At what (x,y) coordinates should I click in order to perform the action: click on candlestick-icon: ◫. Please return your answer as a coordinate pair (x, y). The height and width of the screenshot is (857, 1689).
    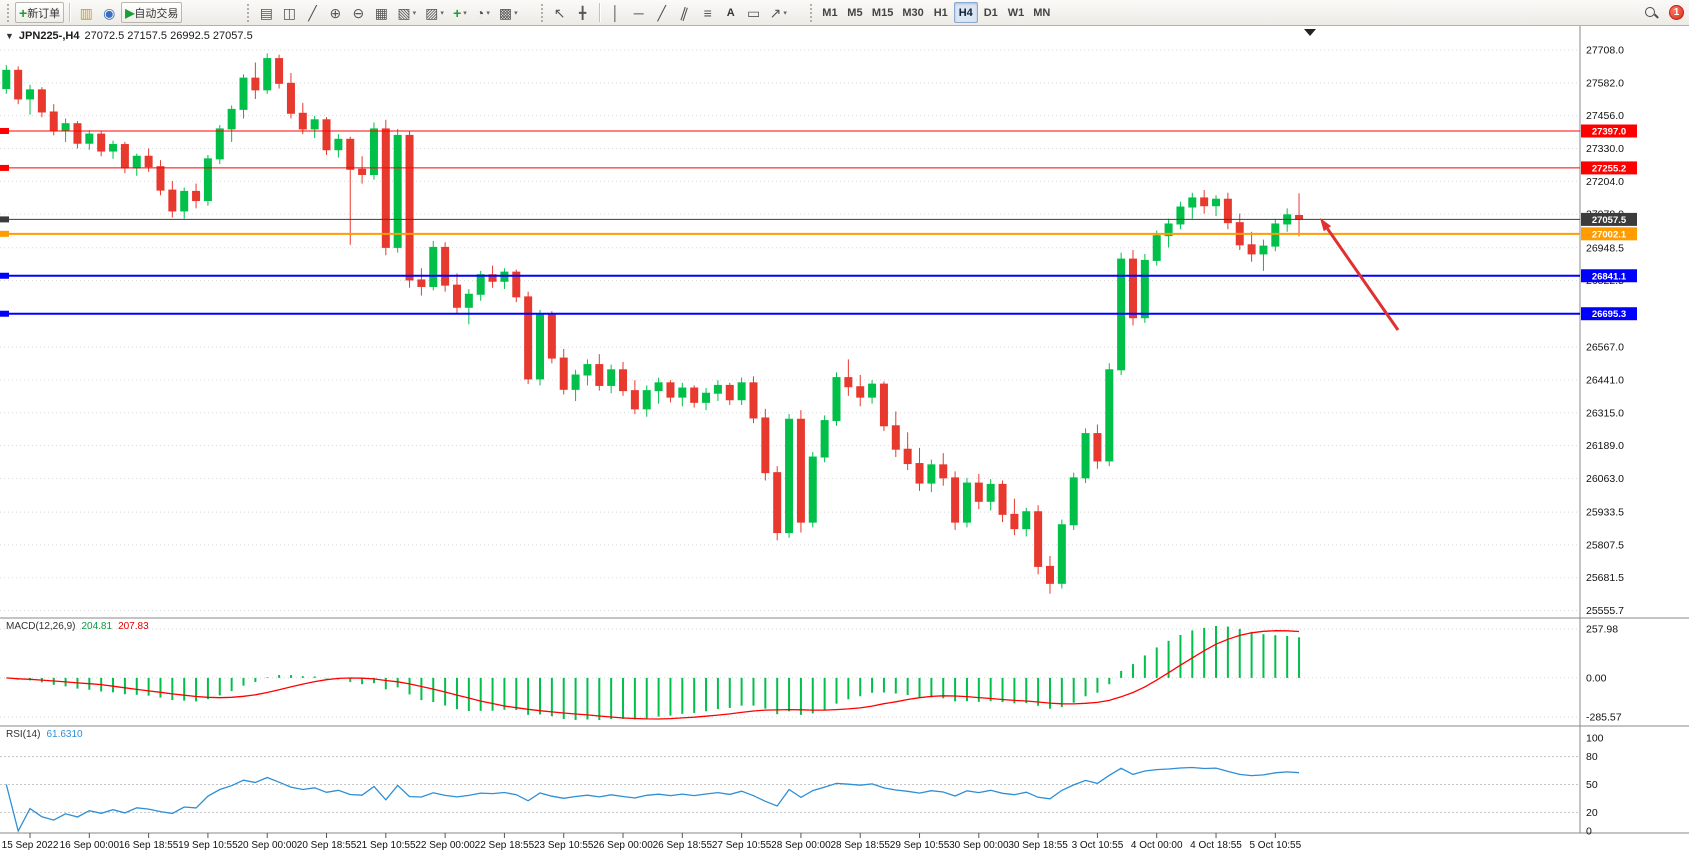
    Looking at the image, I should click on (289, 12).